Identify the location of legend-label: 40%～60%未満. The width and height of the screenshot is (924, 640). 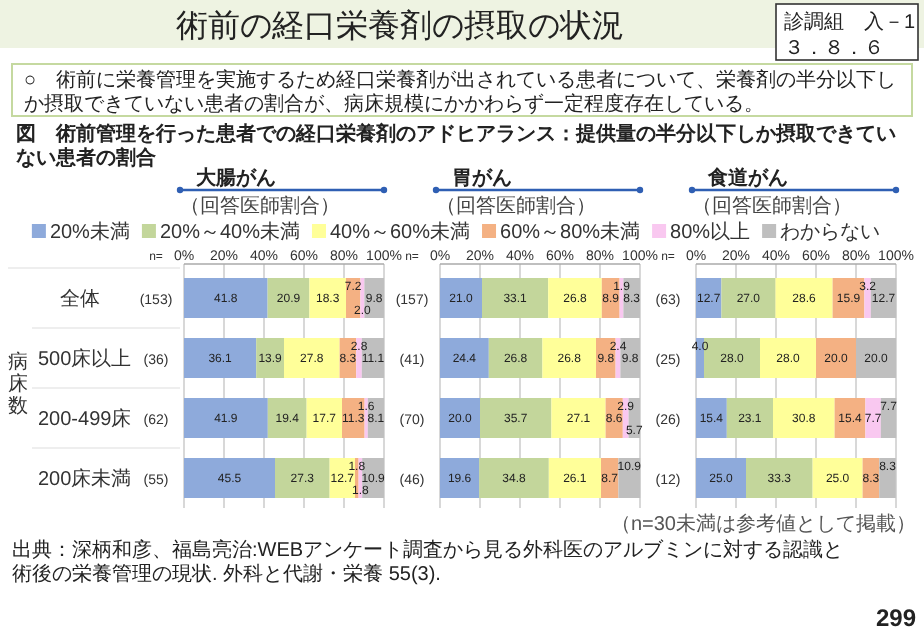
(400, 232).